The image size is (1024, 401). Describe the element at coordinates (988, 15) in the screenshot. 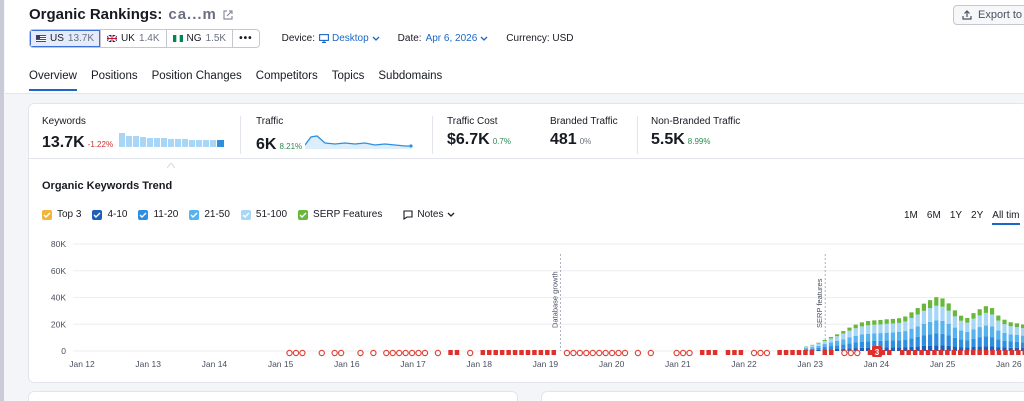

I see `export-button: Export to P` at that location.